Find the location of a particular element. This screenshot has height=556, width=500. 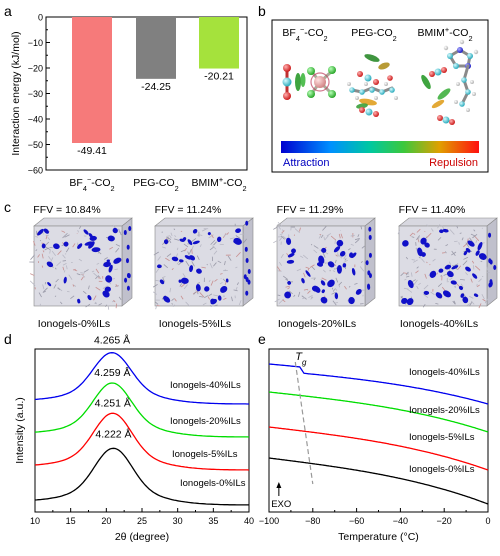

nitrogen-atom is located at coordinates (460, 50).